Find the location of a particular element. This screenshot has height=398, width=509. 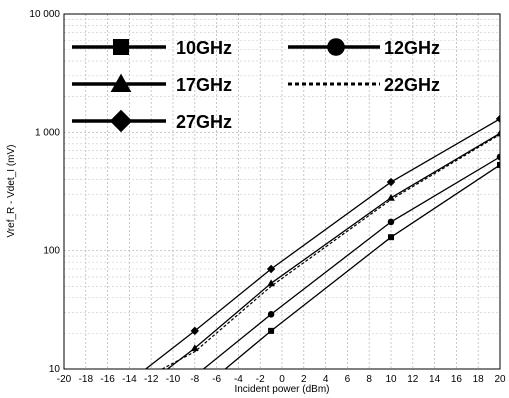

legend-item-10GHz: 10GHz is located at coordinates (152, 48).